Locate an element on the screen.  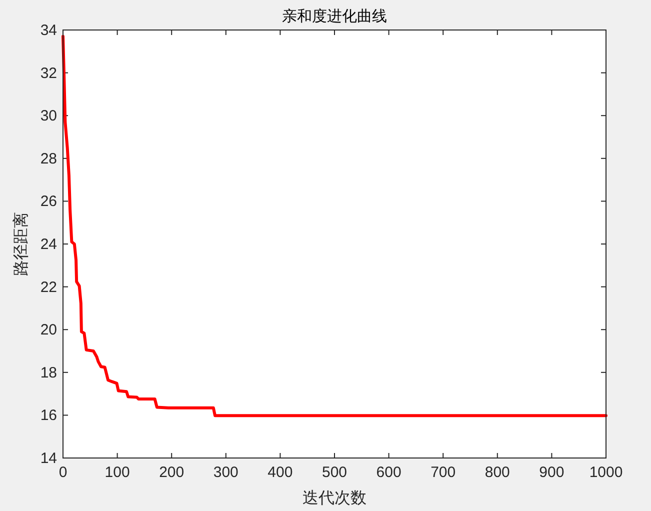
y-axis-title: 路径距离 is located at coordinates (21, 244).